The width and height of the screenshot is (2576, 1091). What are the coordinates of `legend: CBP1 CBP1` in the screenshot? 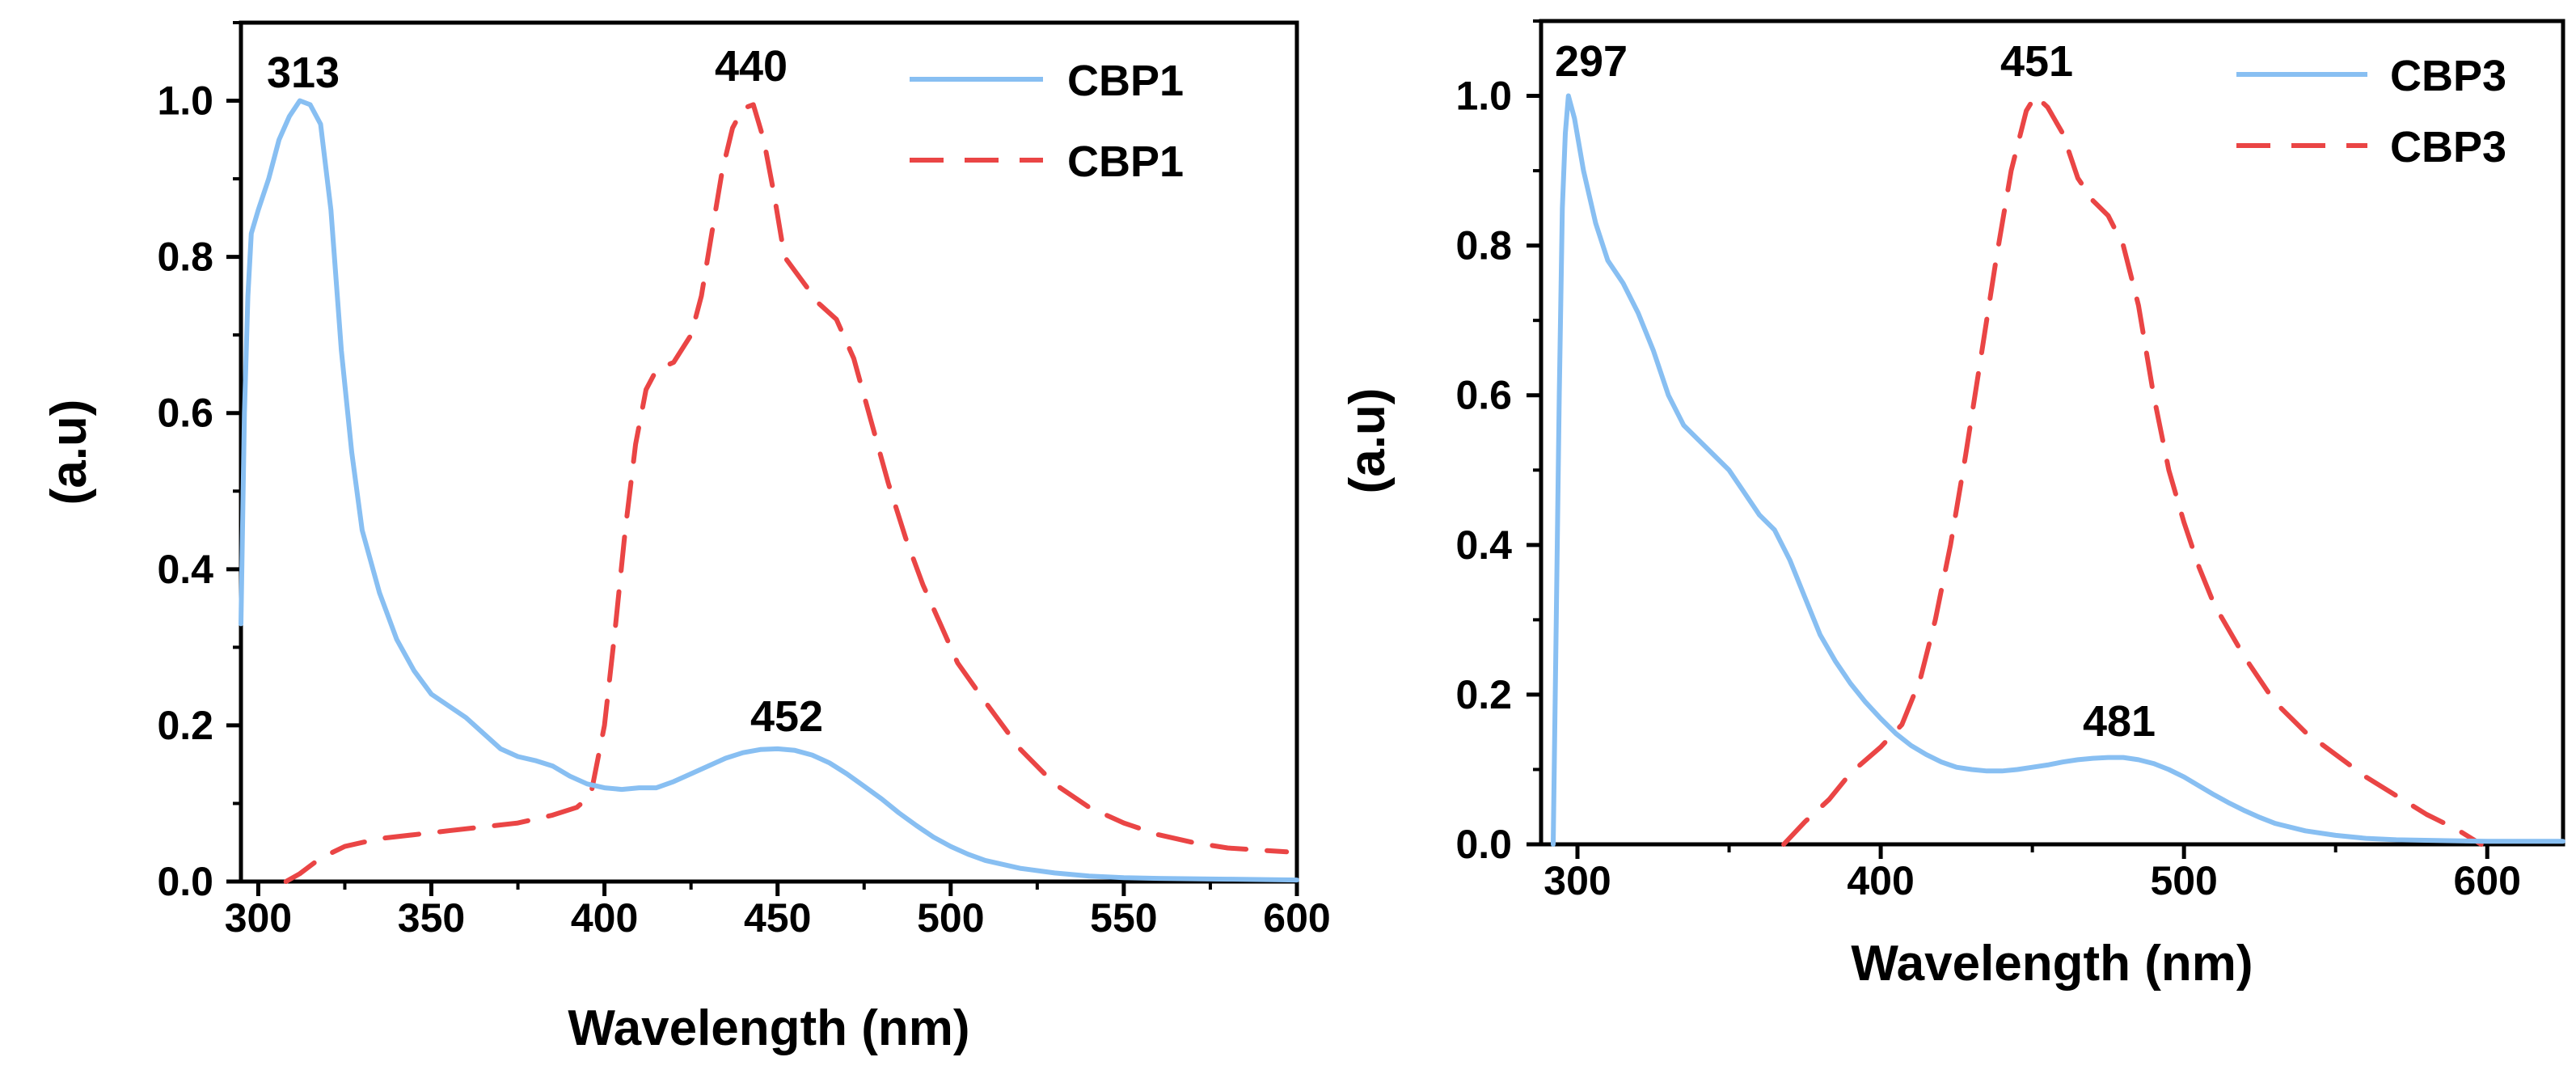 It's located at (1047, 121).